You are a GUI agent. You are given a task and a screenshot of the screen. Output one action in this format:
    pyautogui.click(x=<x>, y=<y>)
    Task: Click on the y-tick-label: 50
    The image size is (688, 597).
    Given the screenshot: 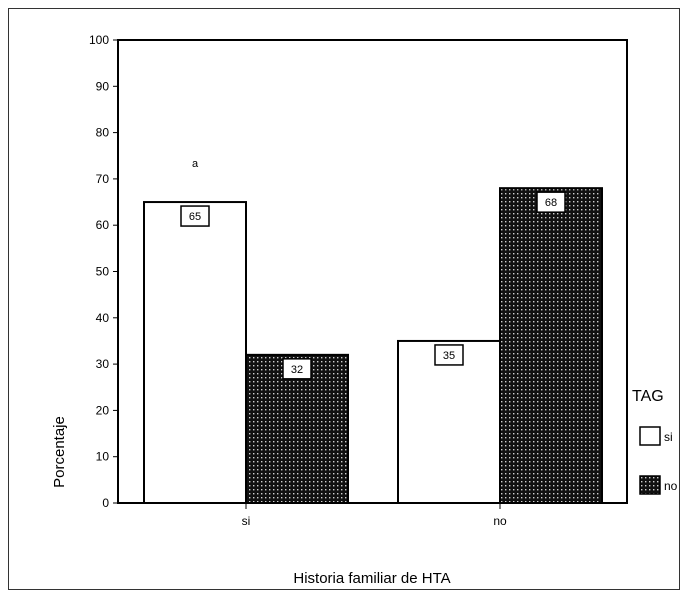 What is the action you would take?
    pyautogui.click(x=103, y=272)
    